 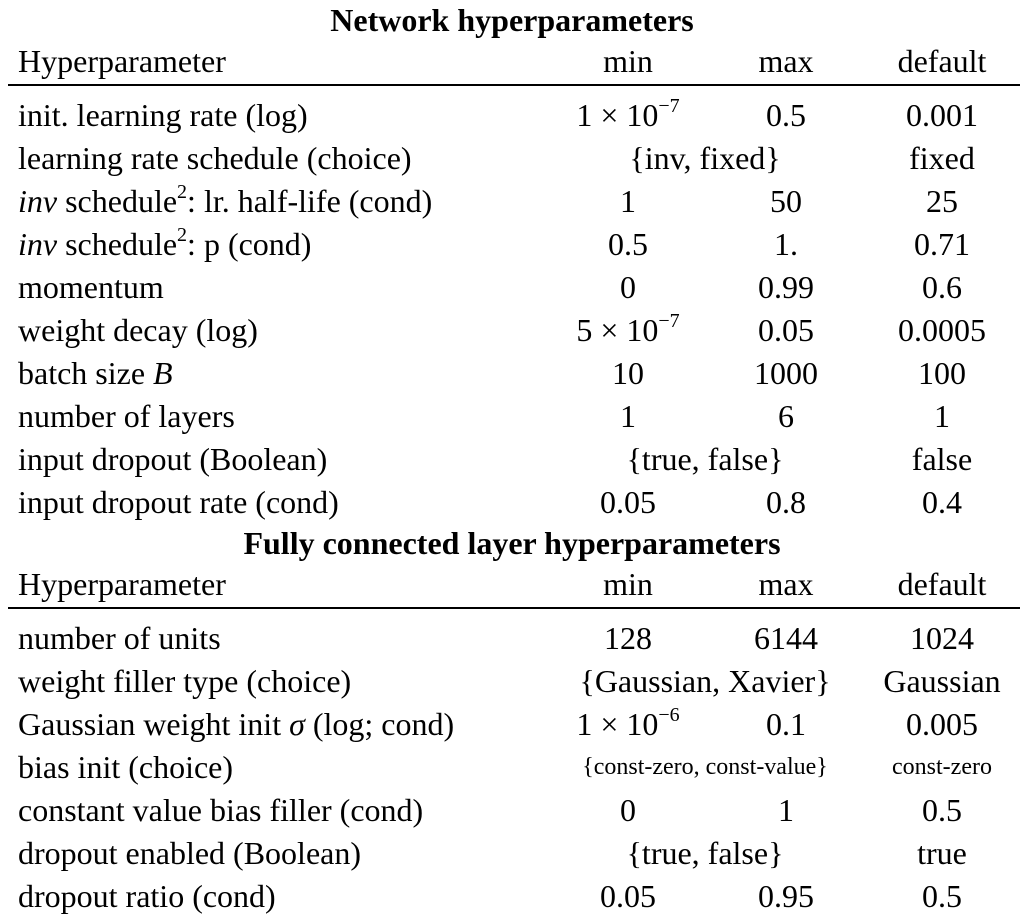 What do you see at coordinates (185, 681) in the screenshot?
I see `hyperparameter-name: weight filler type (choice)` at bounding box center [185, 681].